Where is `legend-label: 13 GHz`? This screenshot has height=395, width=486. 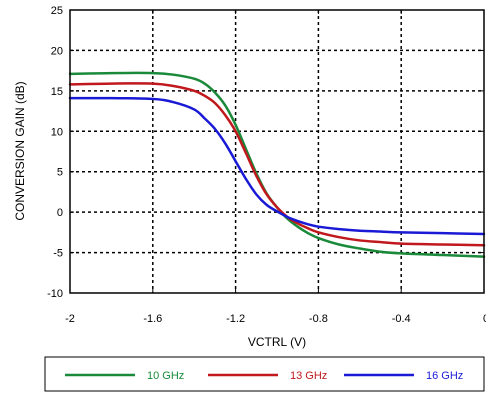
legend-label: 13 GHz is located at coordinates (308, 376).